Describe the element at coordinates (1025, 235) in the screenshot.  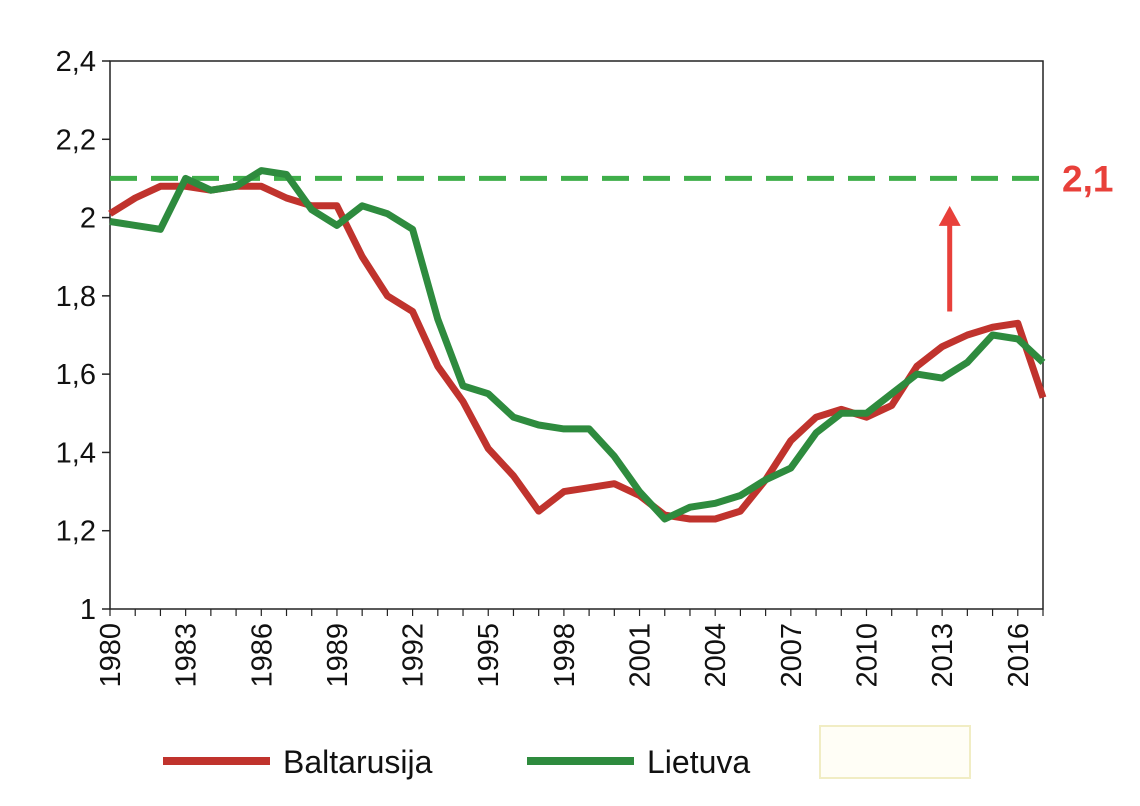
I see `annotations: 2,1` at that location.